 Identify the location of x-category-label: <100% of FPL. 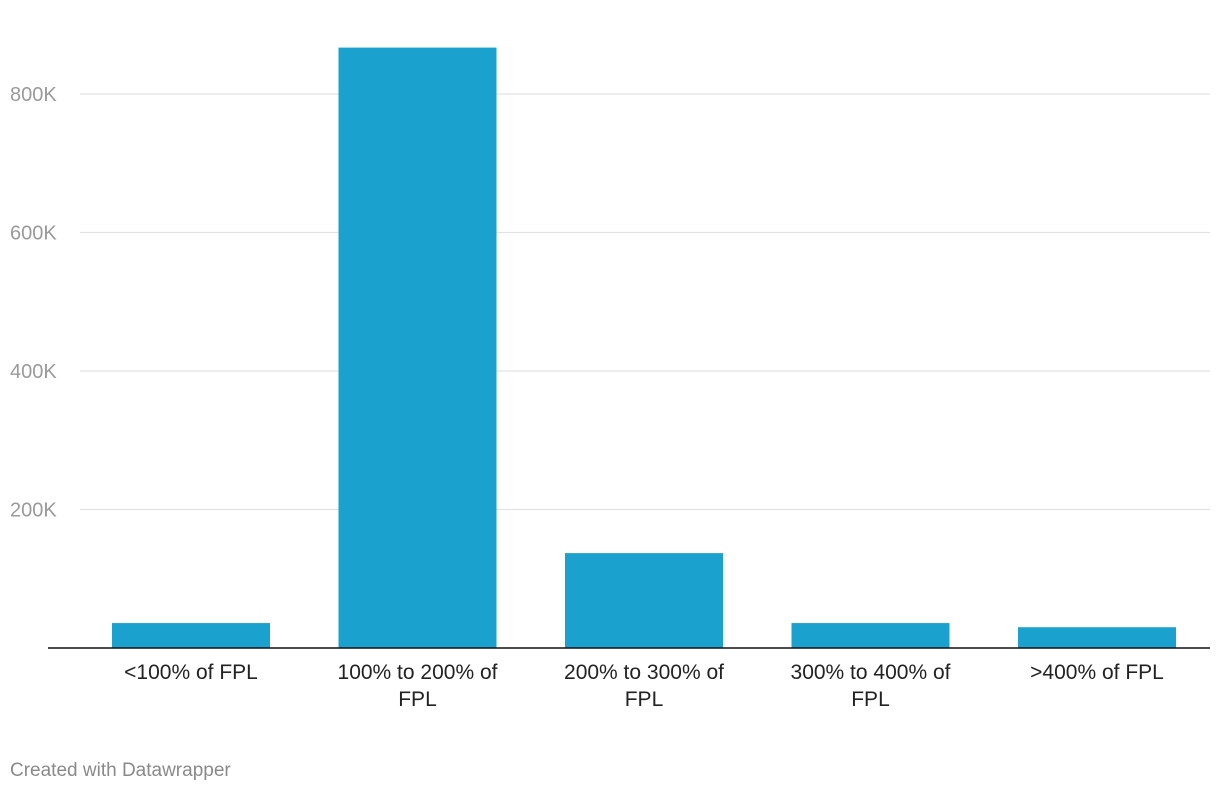
(191, 672).